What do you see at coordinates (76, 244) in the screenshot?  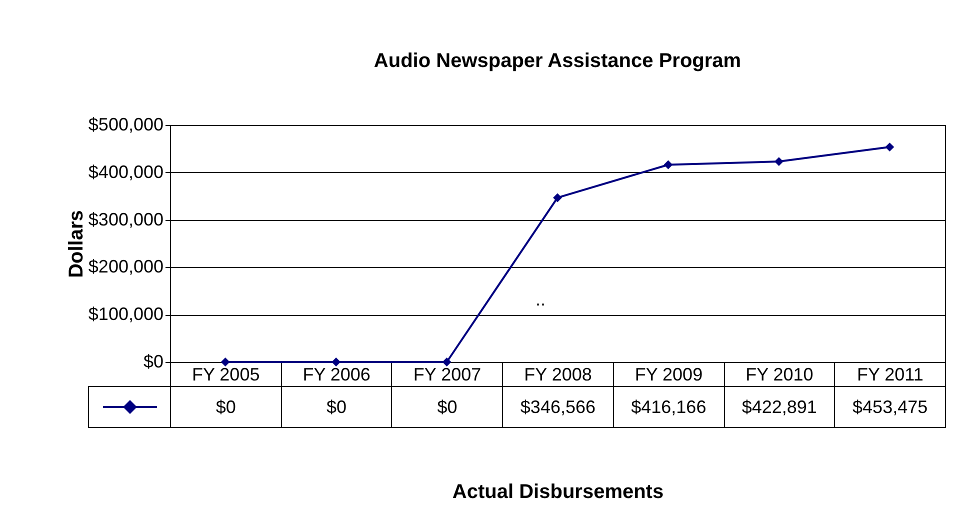 I see `y-axis-title: Dollars` at bounding box center [76, 244].